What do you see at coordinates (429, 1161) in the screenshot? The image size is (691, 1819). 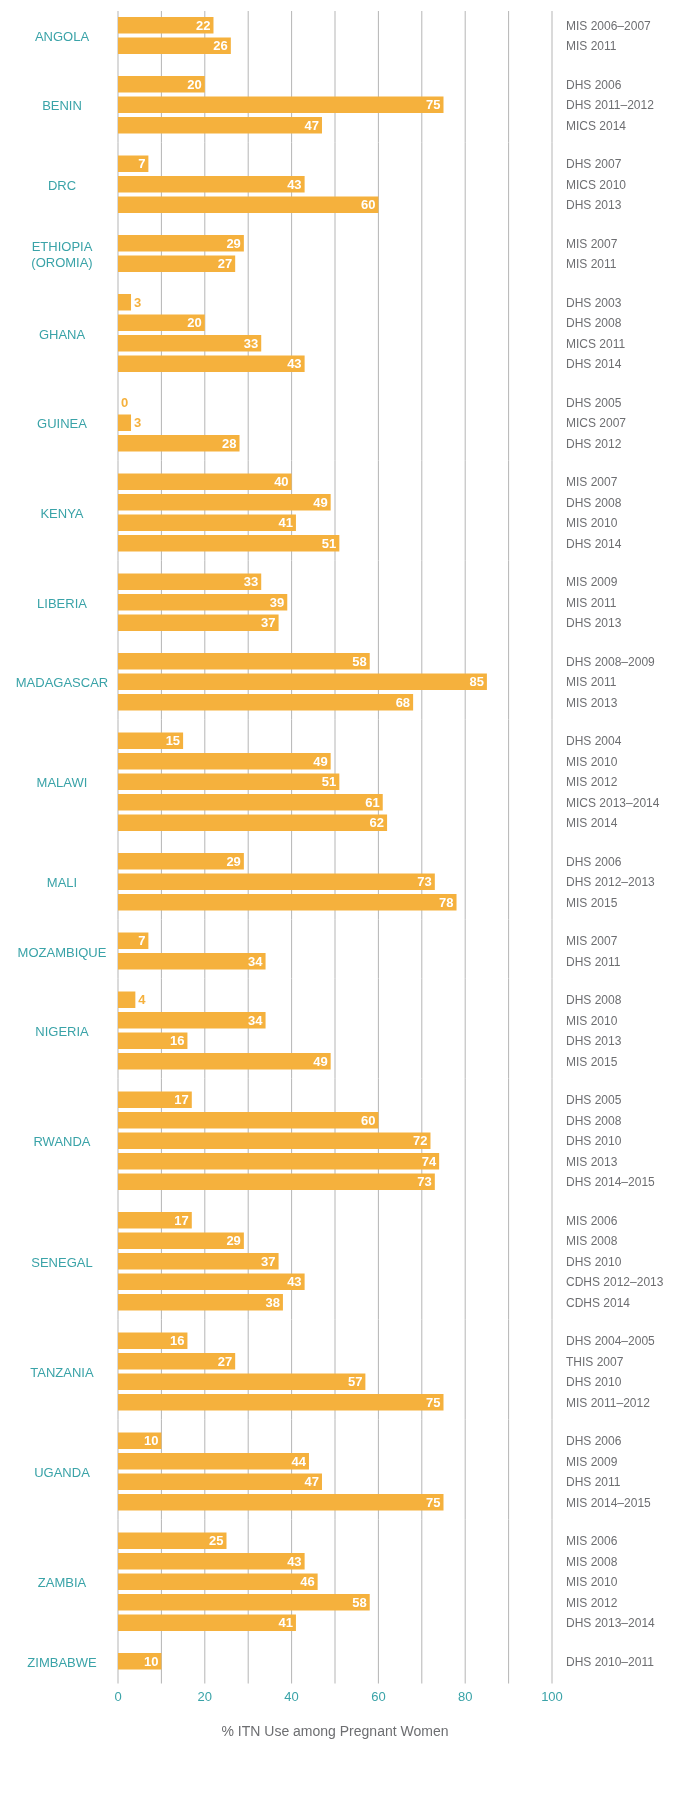 I see `data-label: 74` at bounding box center [429, 1161].